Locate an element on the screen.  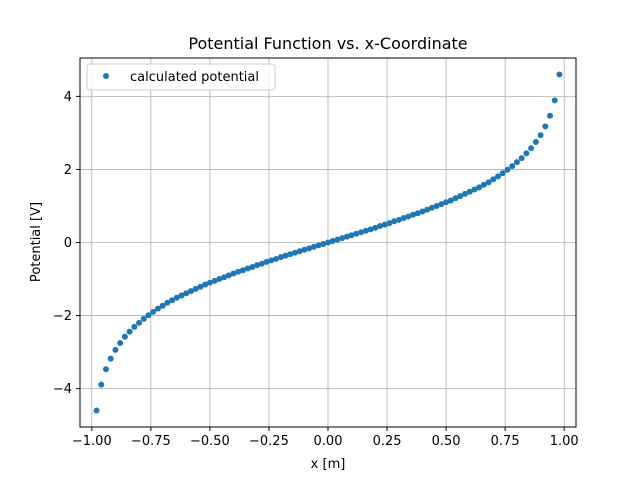
x-tick-label: 0.75 is located at coordinates (505, 441).